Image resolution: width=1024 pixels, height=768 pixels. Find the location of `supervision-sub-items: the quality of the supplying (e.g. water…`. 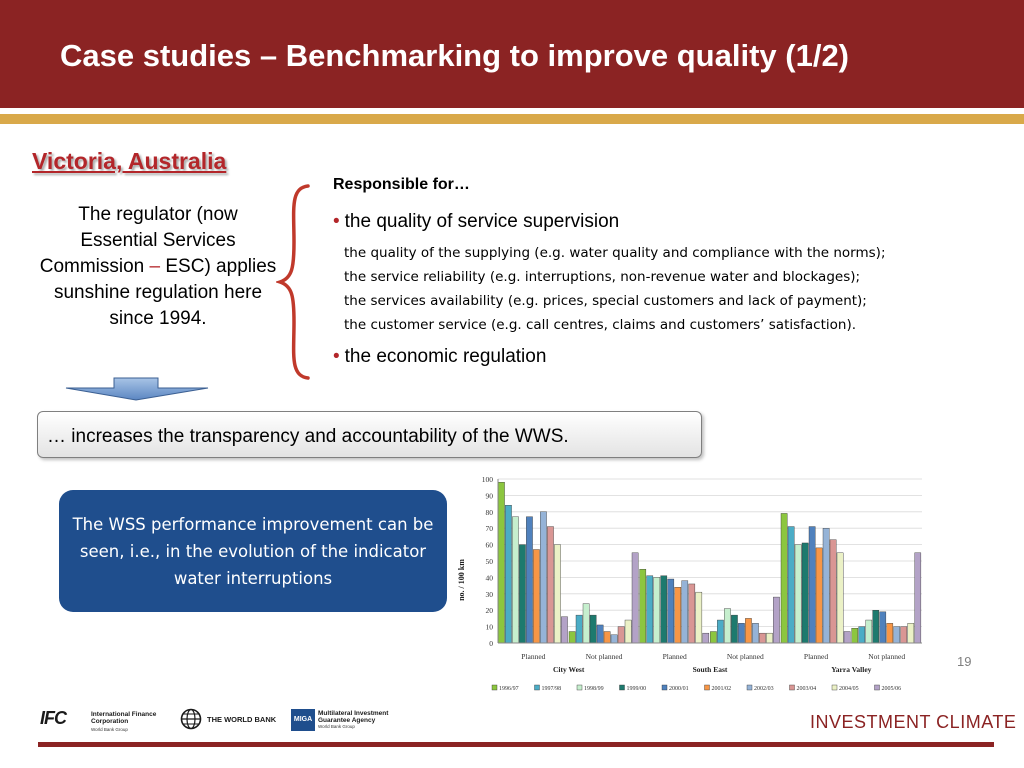

supervision-sub-items: the quality of the supplying (e.g. water… is located at coordinates (615, 289).